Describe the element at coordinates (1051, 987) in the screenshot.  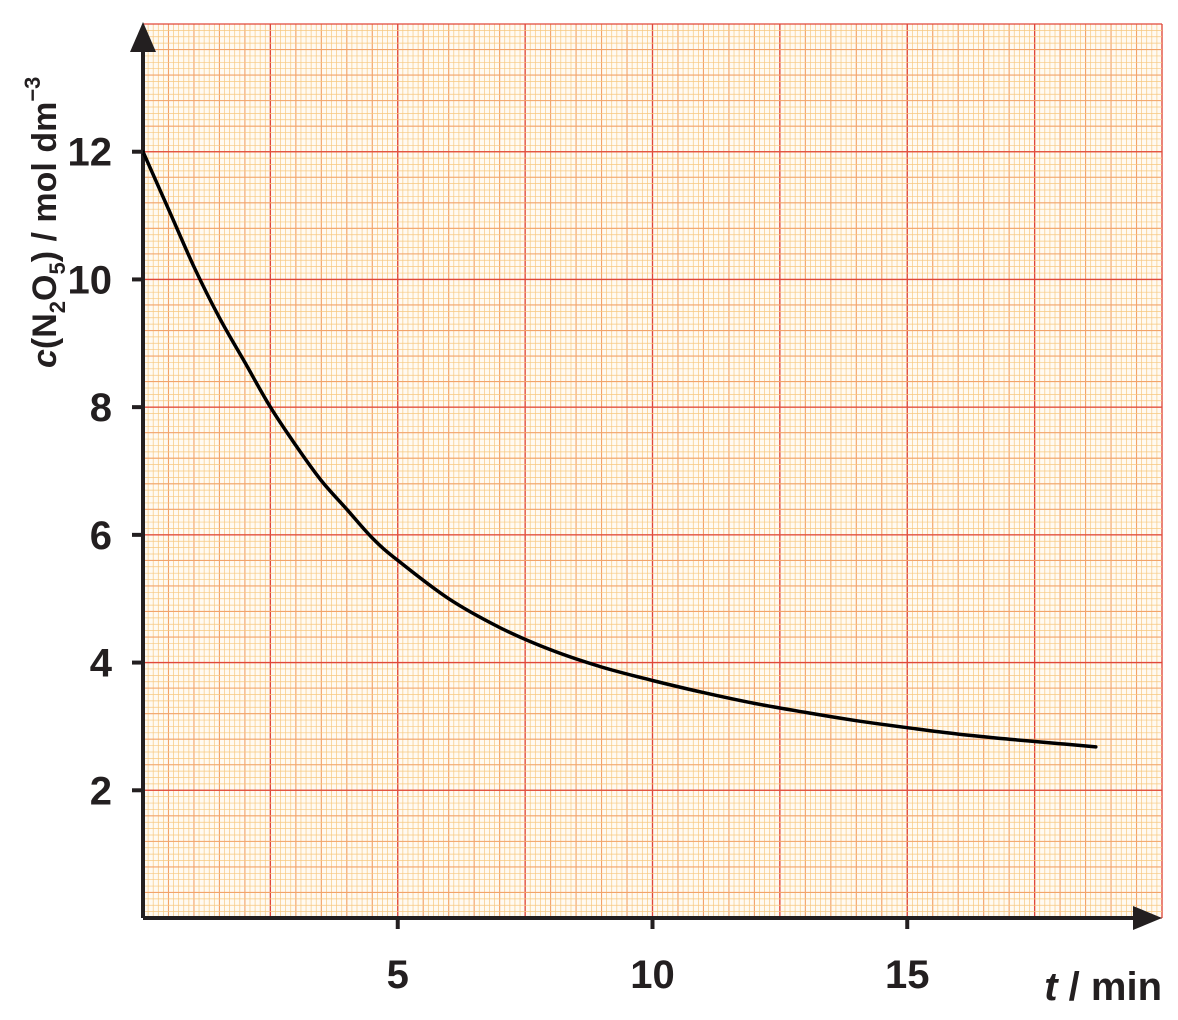
I see `x-axis-variable: t` at that location.